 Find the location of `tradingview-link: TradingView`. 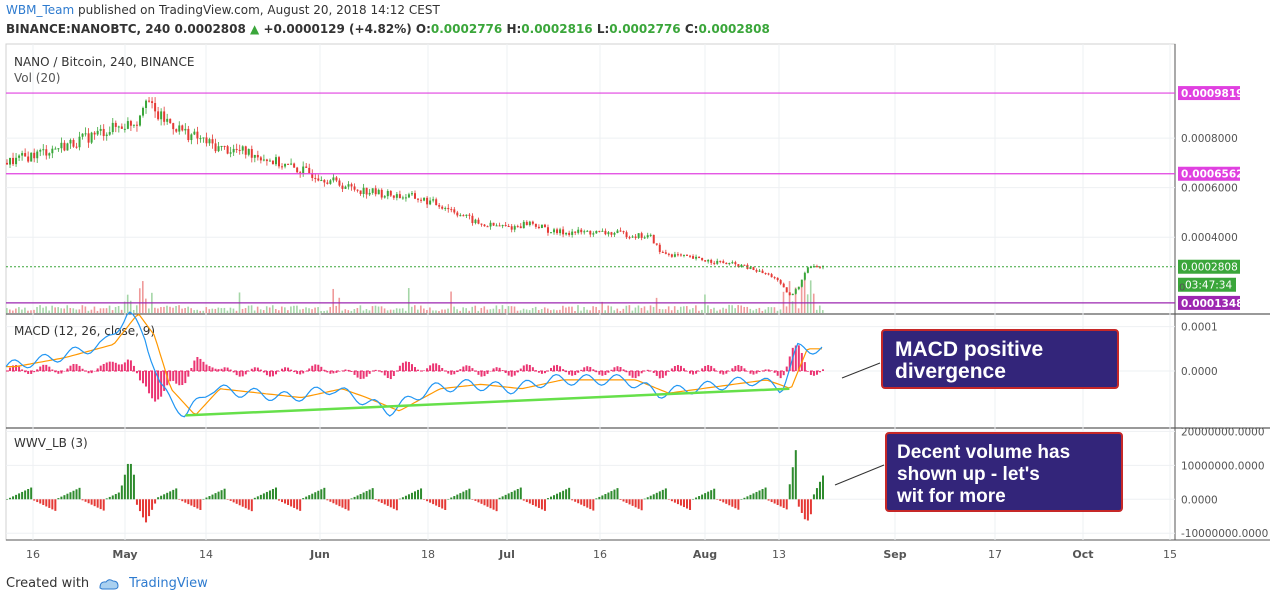

tradingview-link: TradingView is located at coordinates (168, 583).